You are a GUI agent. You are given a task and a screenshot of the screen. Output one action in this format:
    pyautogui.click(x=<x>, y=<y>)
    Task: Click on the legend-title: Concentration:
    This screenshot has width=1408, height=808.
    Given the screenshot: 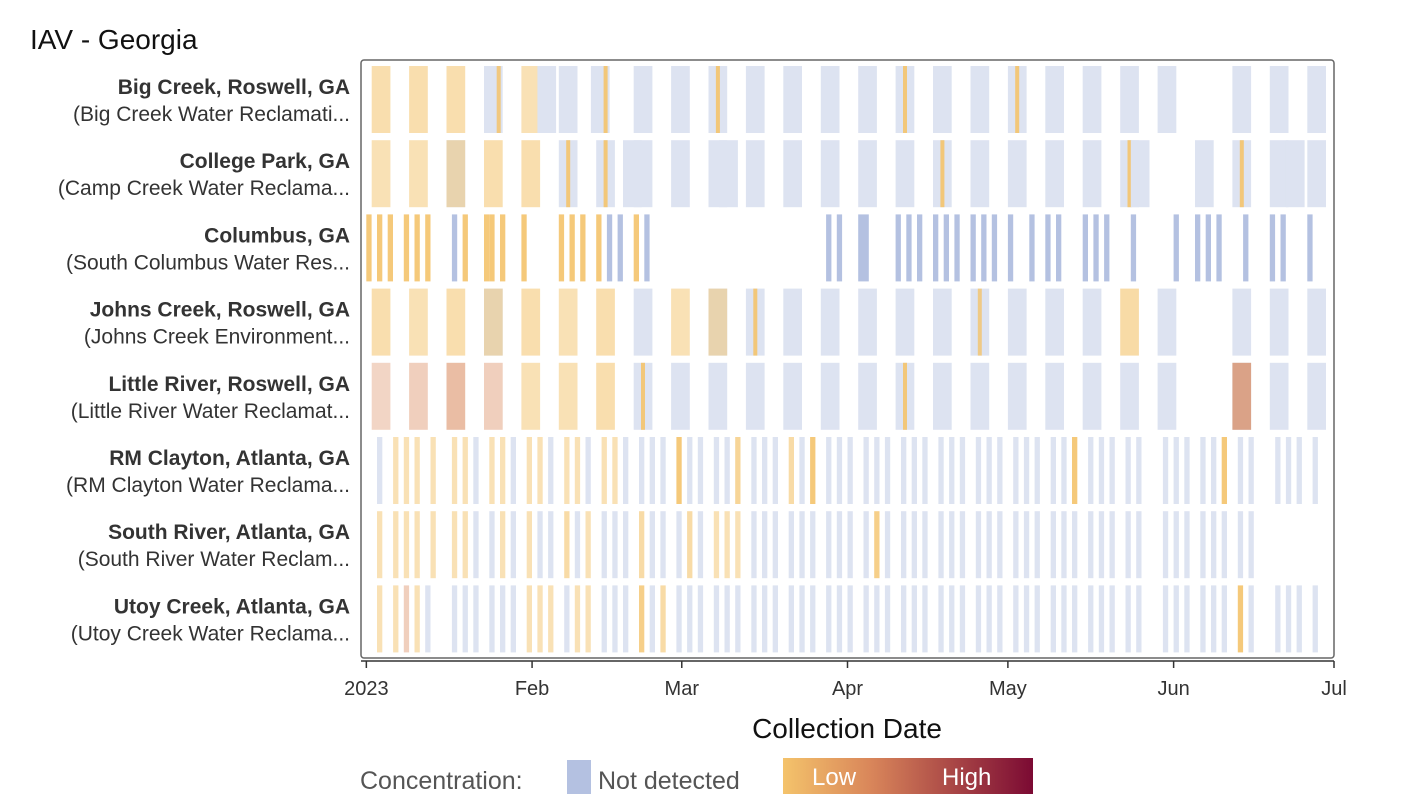 What is the action you would take?
    pyautogui.click(x=441, y=781)
    